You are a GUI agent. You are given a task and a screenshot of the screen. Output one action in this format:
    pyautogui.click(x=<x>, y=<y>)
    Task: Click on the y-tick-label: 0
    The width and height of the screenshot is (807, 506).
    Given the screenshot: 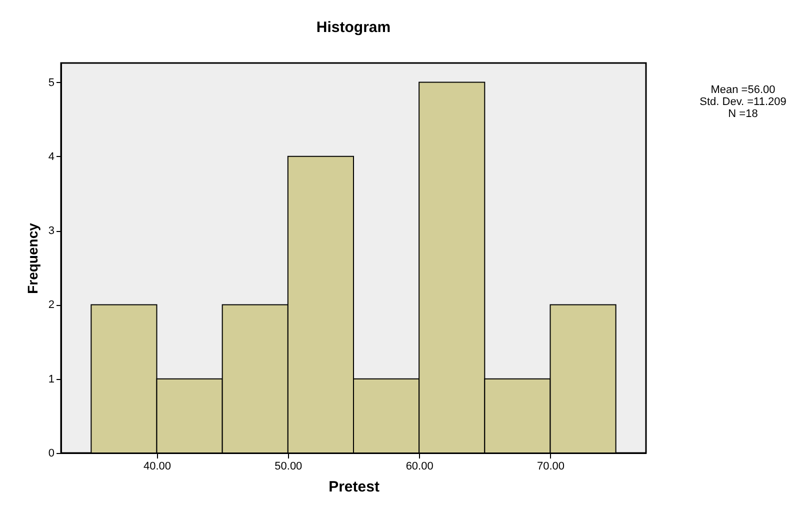 What is the action you would take?
    pyautogui.click(x=51, y=454)
    